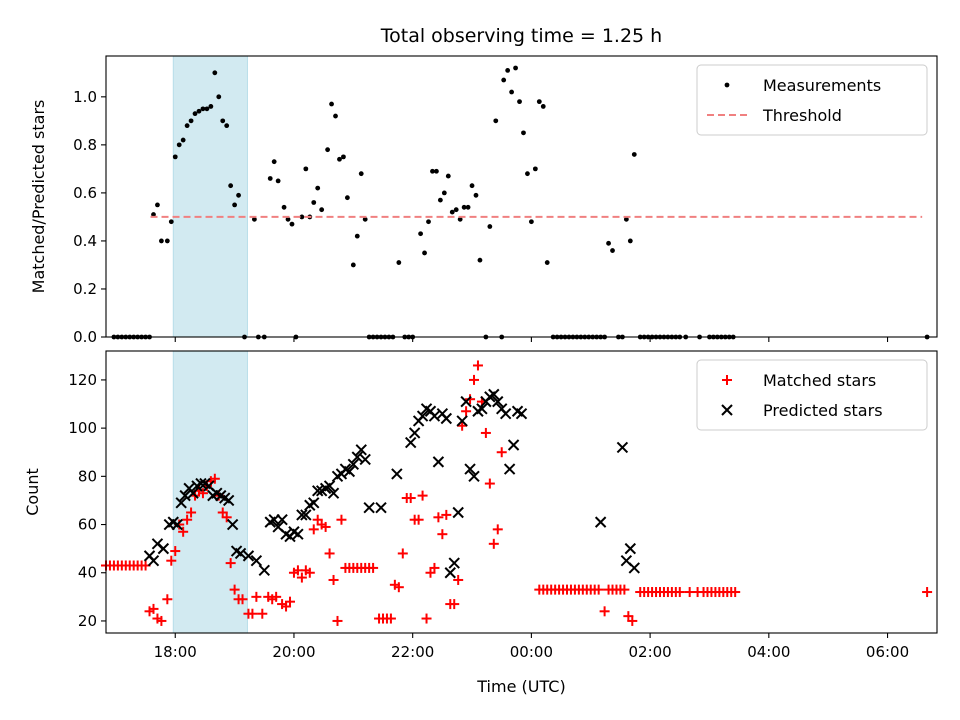  Describe the element at coordinates (38, 197) in the screenshot. I see `top-y-axis-label: Matched/Predicted stars` at that location.